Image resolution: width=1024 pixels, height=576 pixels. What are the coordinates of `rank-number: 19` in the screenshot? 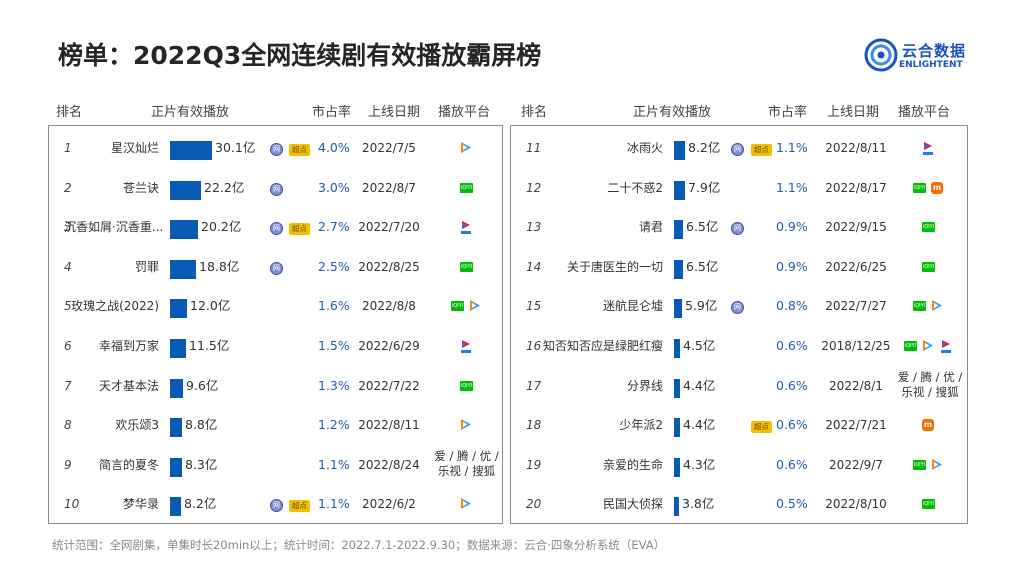 It's located at (534, 464).